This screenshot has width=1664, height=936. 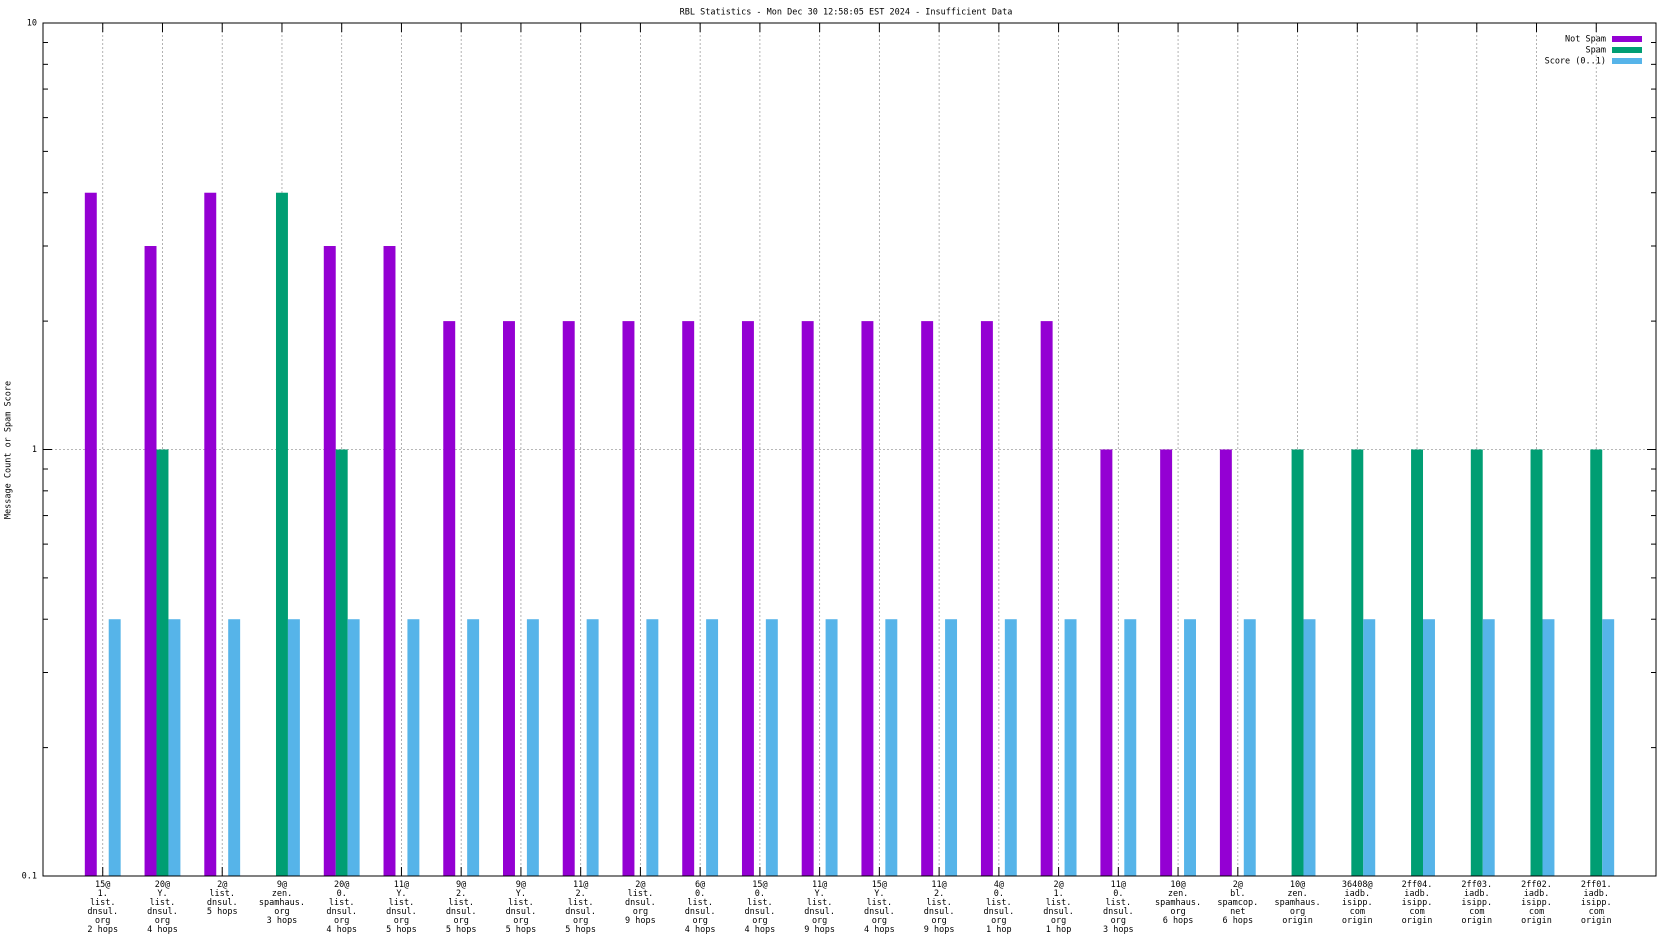 I want to click on legend-swatch, so click(x=1627, y=50).